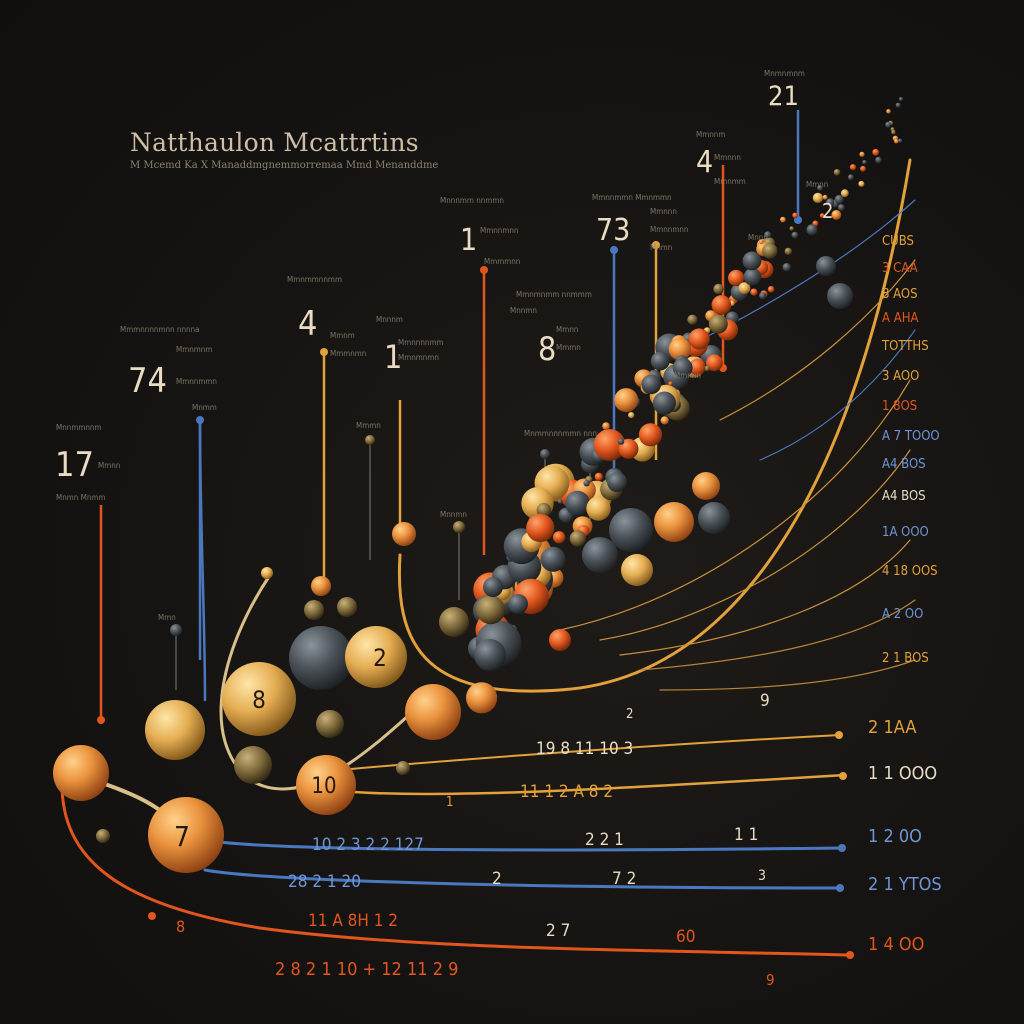 The width and height of the screenshot is (1024, 1024). I want to click on row-label-28: 28 2 1 20, so click(324, 882).